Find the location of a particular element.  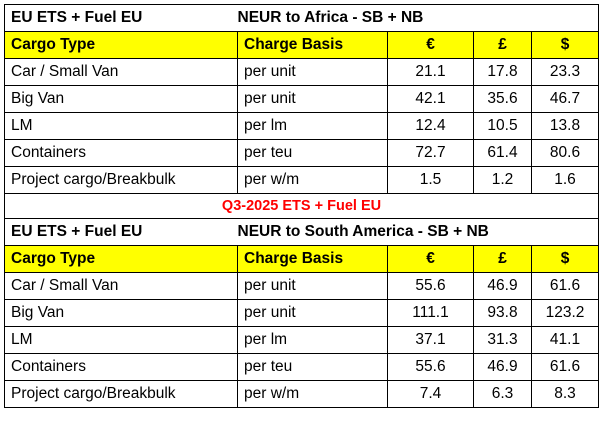

upper-header-eur: € is located at coordinates (430, 45).